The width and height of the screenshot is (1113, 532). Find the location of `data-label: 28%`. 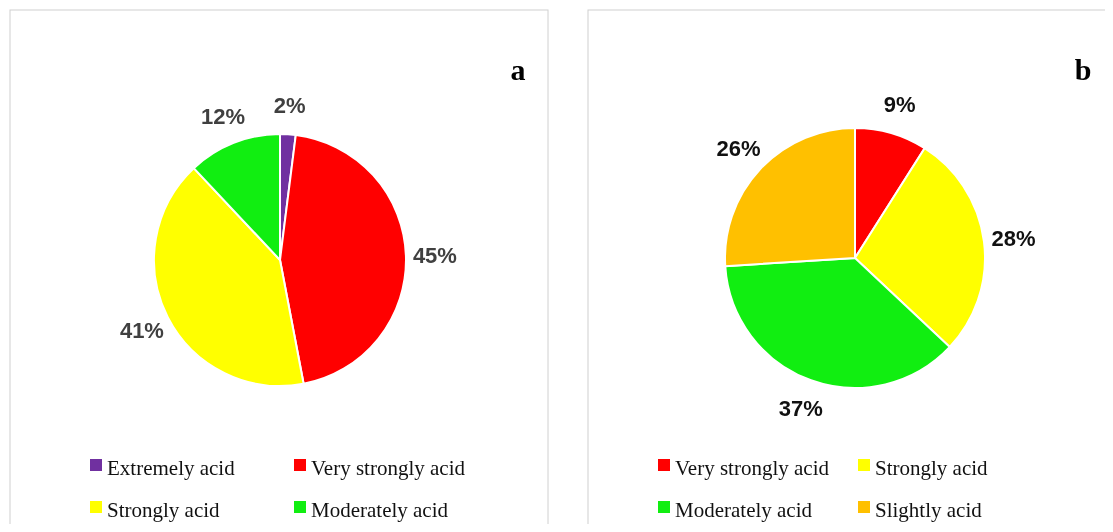

data-label: 28% is located at coordinates (1013, 238).